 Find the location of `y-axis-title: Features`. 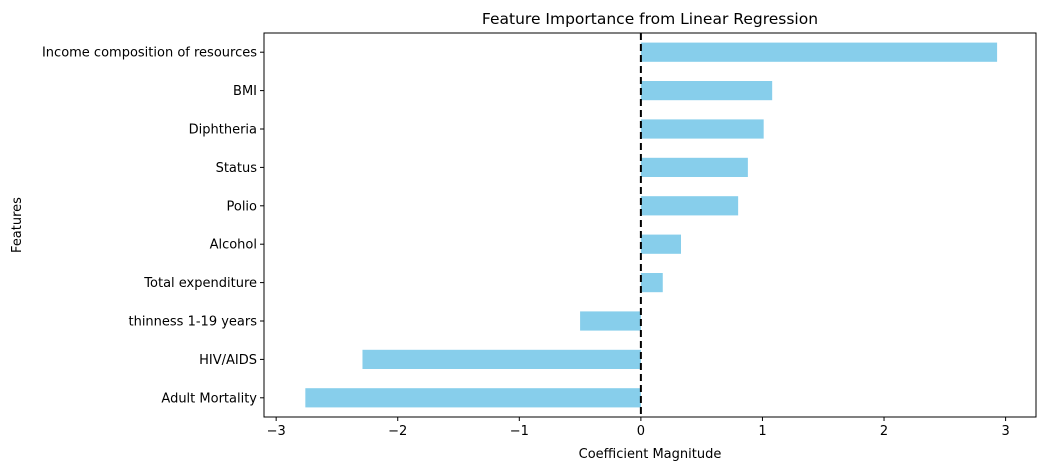

y-axis-title: Features is located at coordinates (17, 225).